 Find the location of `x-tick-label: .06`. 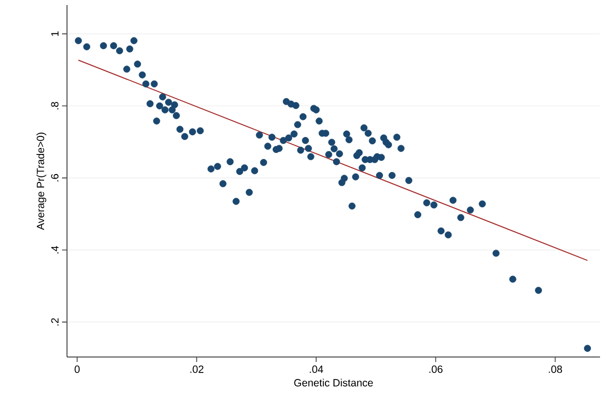

x-tick-label: .06 is located at coordinates (436, 369).